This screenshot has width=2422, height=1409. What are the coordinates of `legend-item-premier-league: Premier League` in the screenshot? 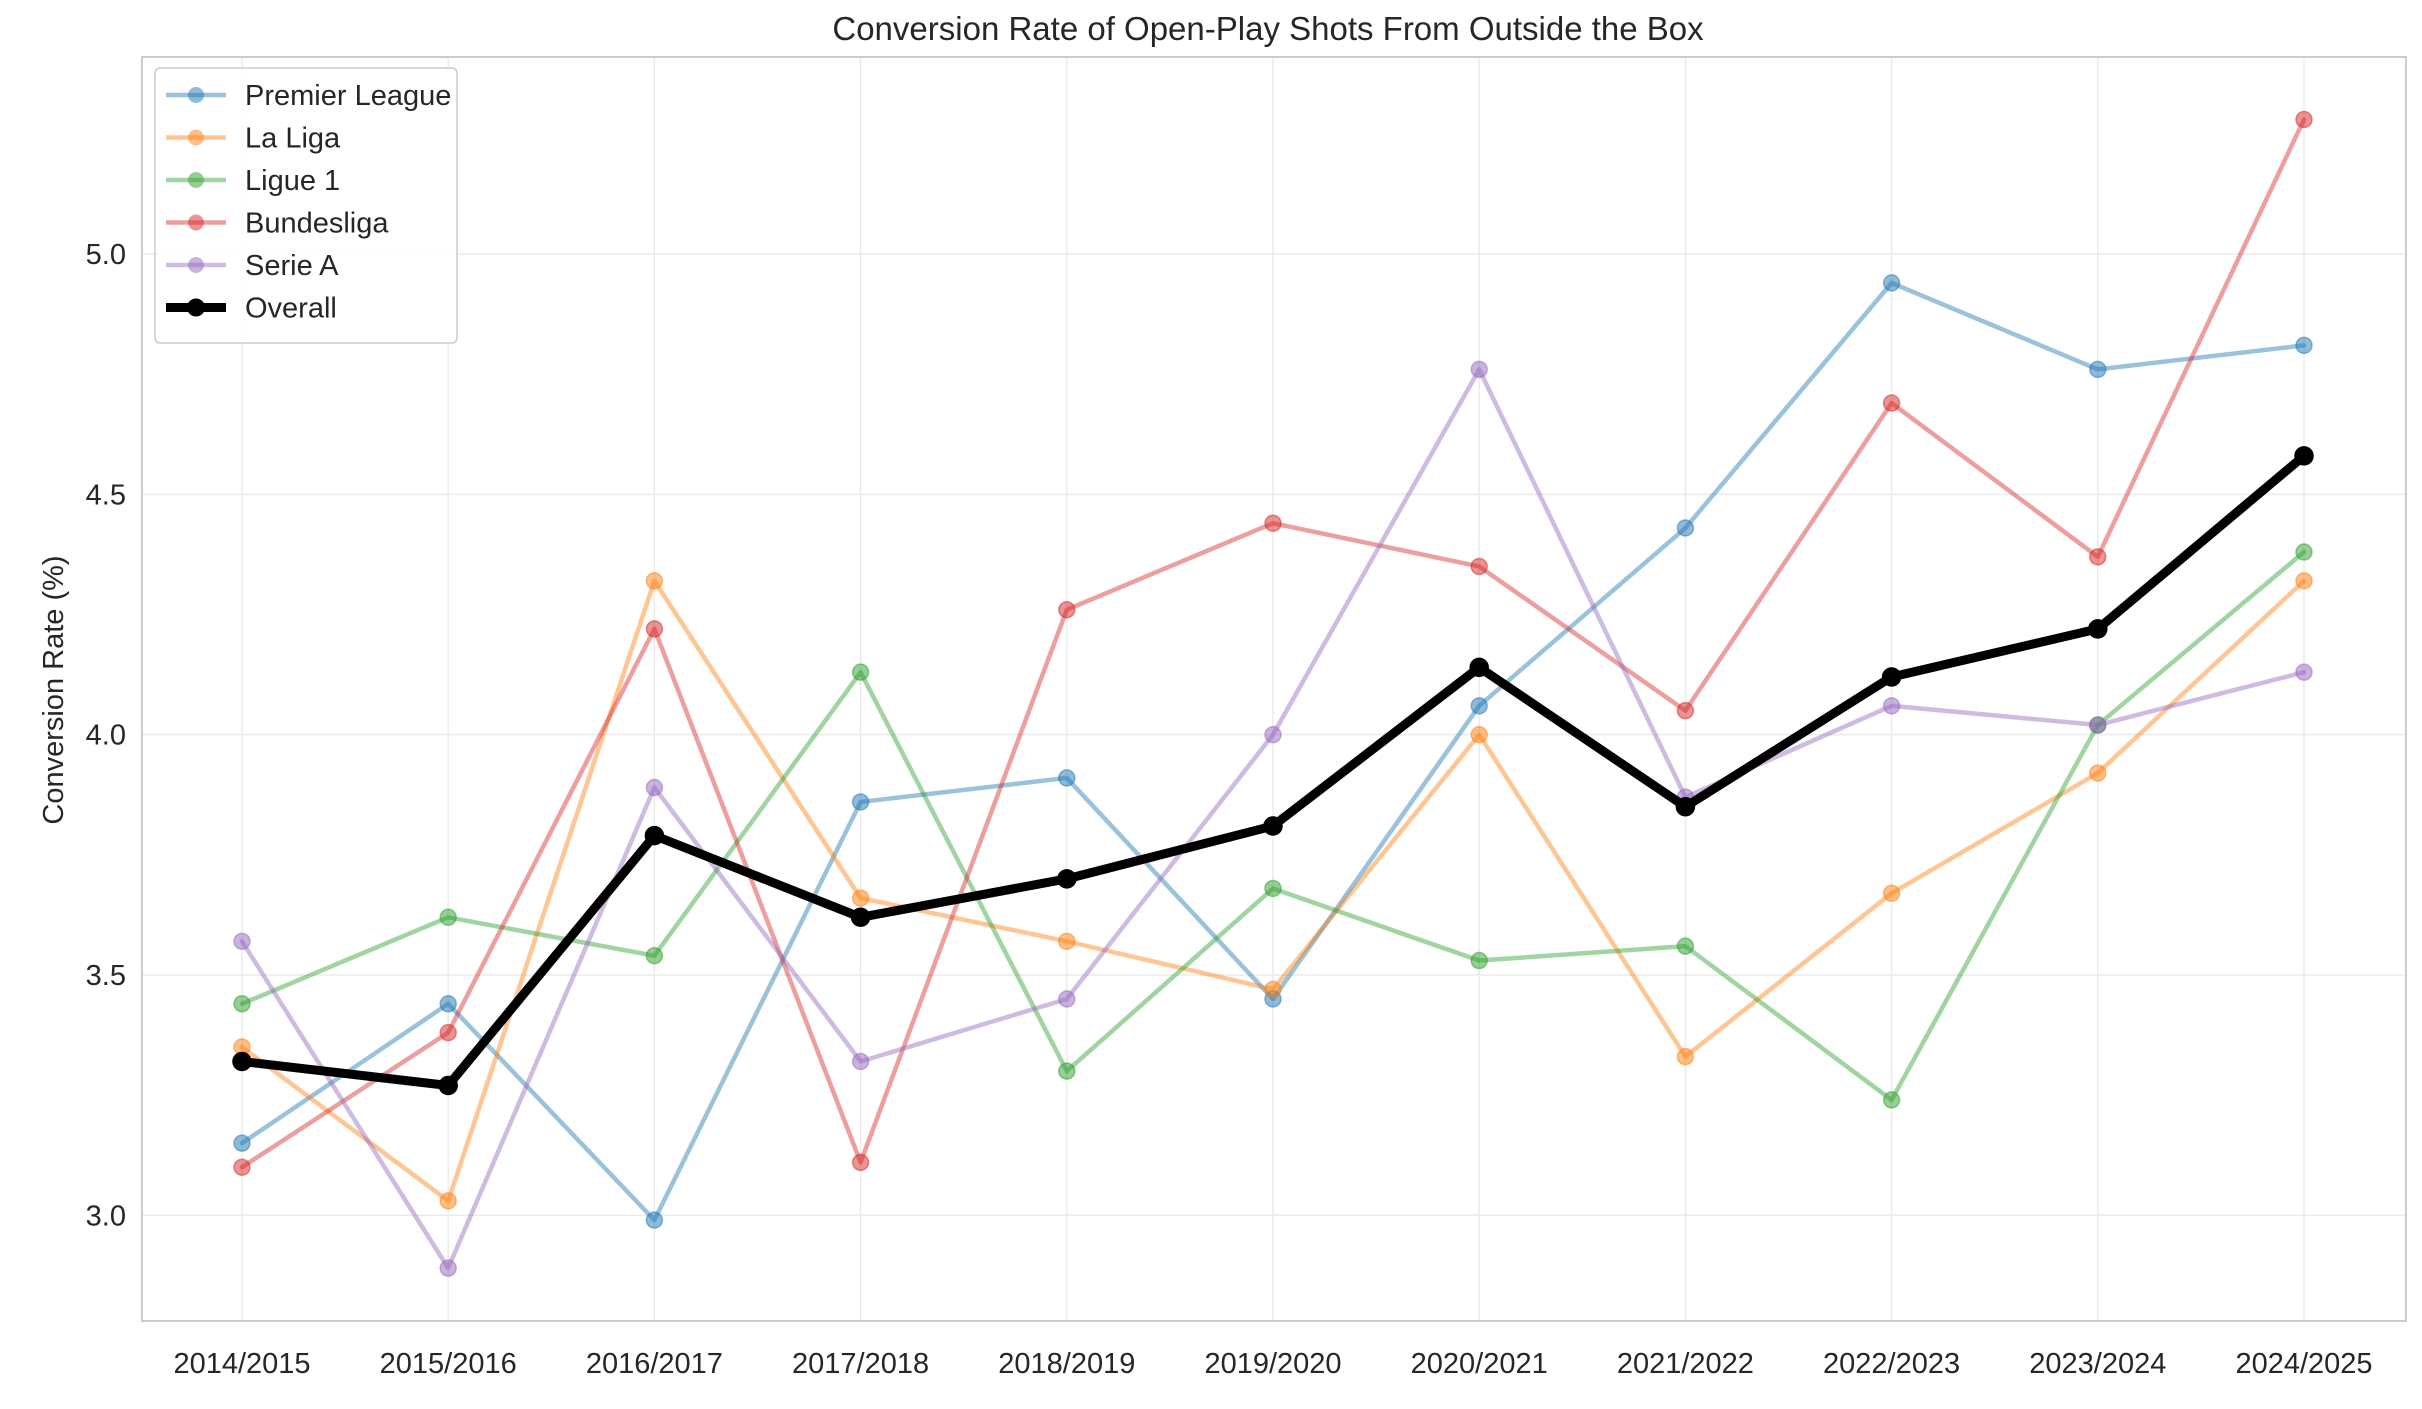 It's located at (308, 96).